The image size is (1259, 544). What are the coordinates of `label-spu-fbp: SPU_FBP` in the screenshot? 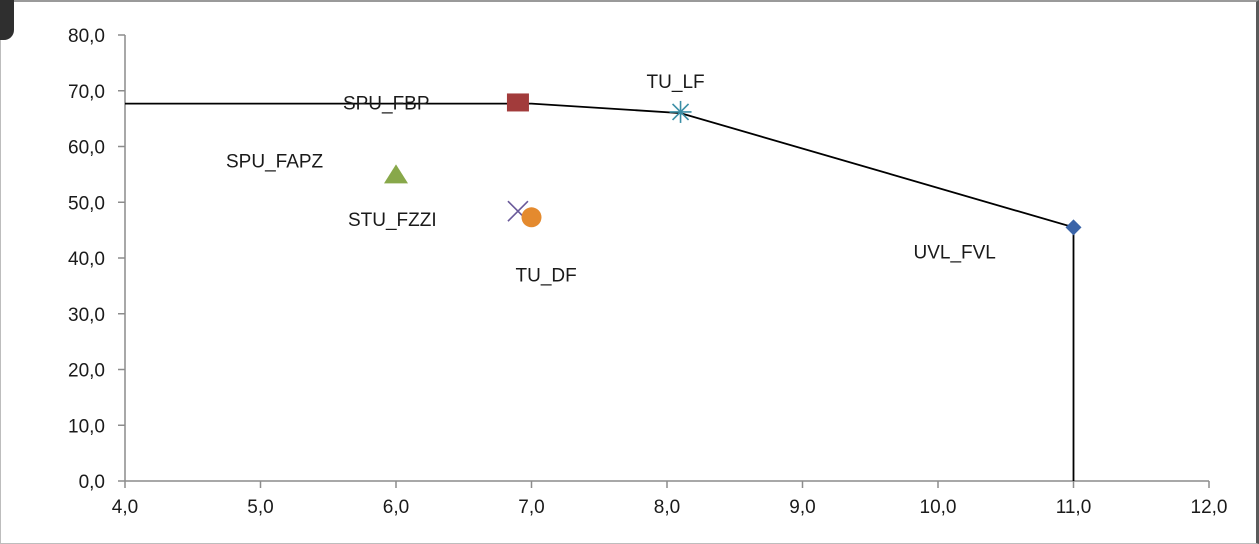 It's located at (386, 103).